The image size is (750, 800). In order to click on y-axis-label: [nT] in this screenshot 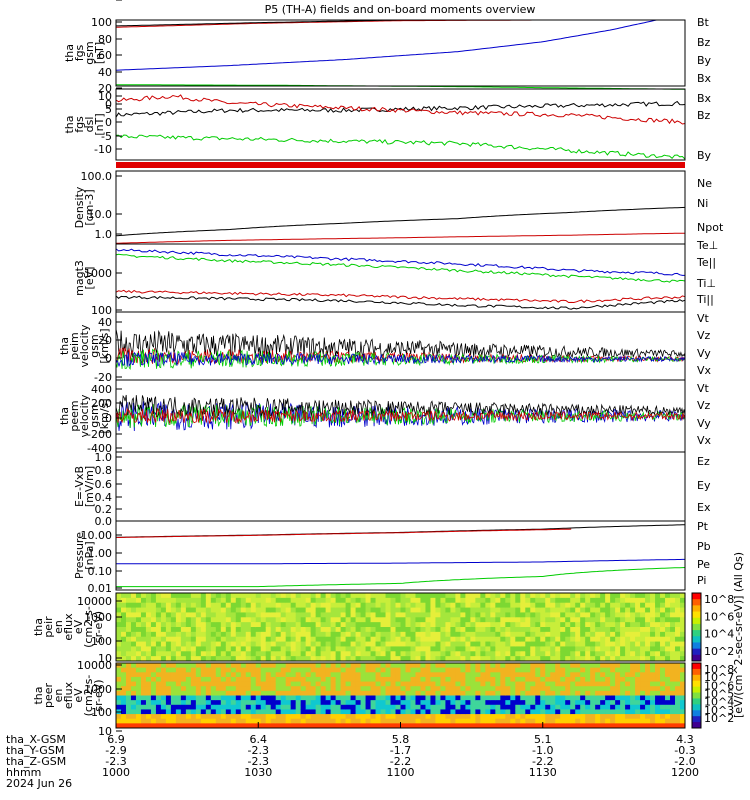, I will do `click(99, 53)`.